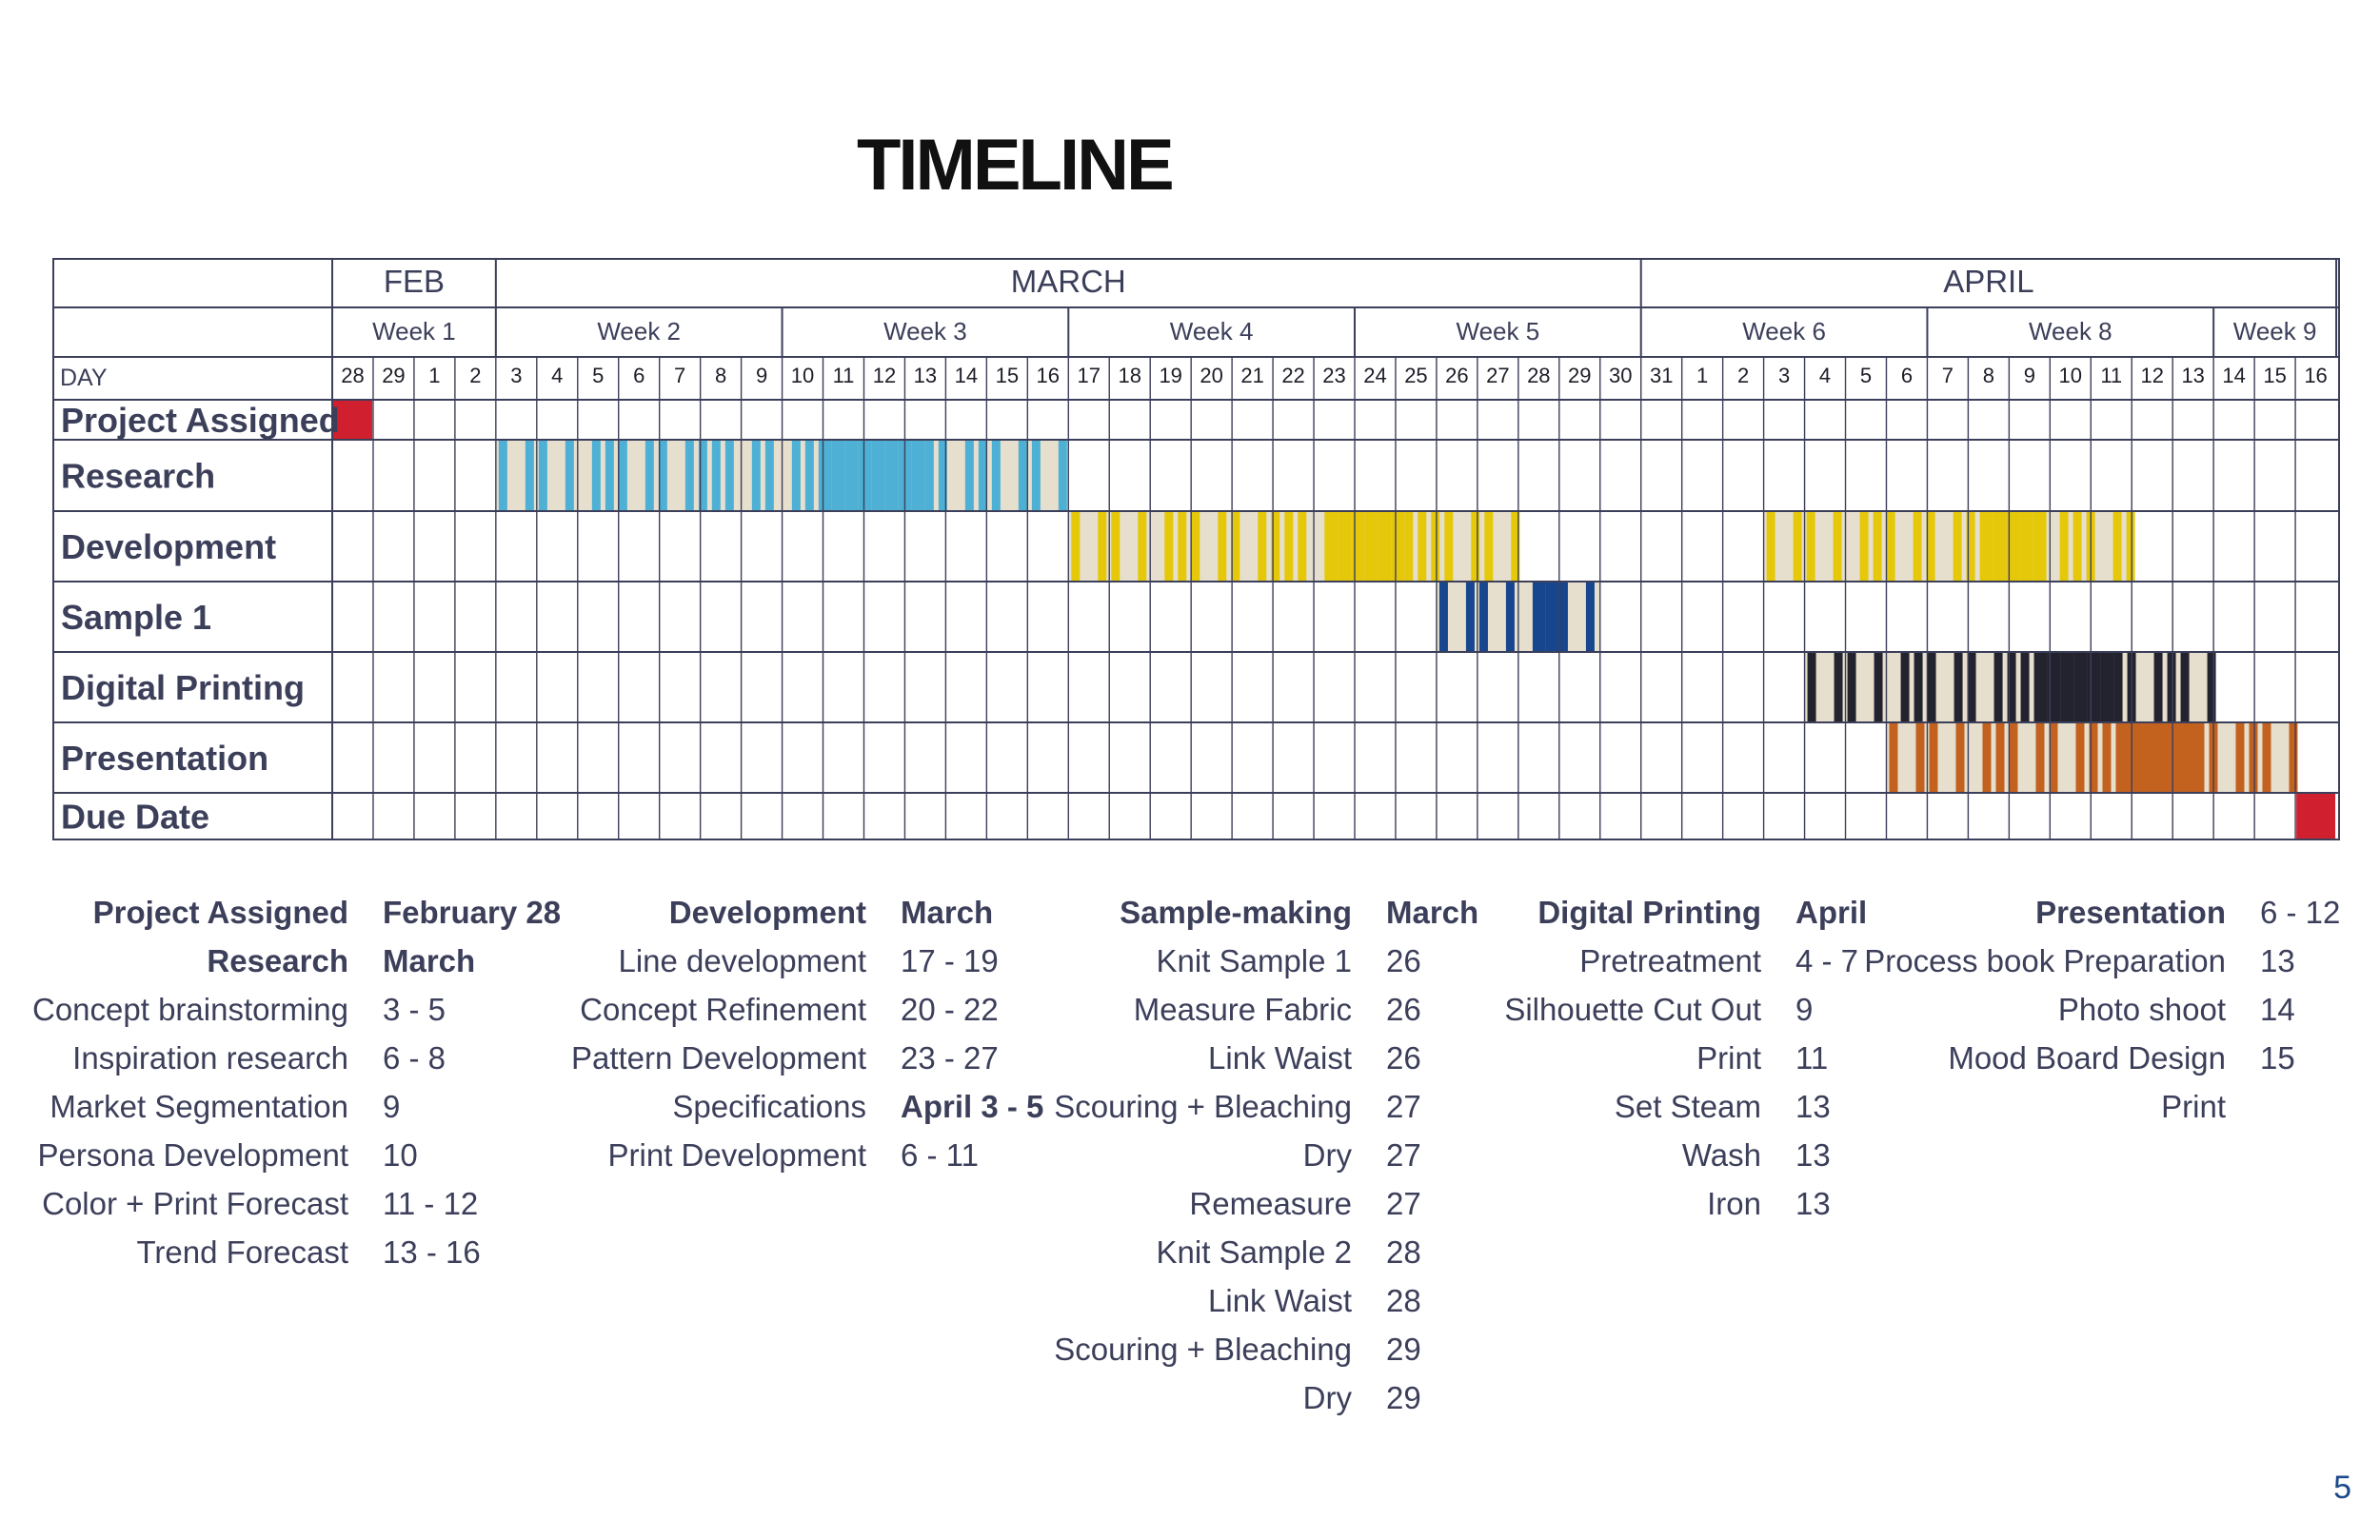 The width and height of the screenshot is (2380, 1540). I want to click on legend-value: 26, so click(1403, 1009).